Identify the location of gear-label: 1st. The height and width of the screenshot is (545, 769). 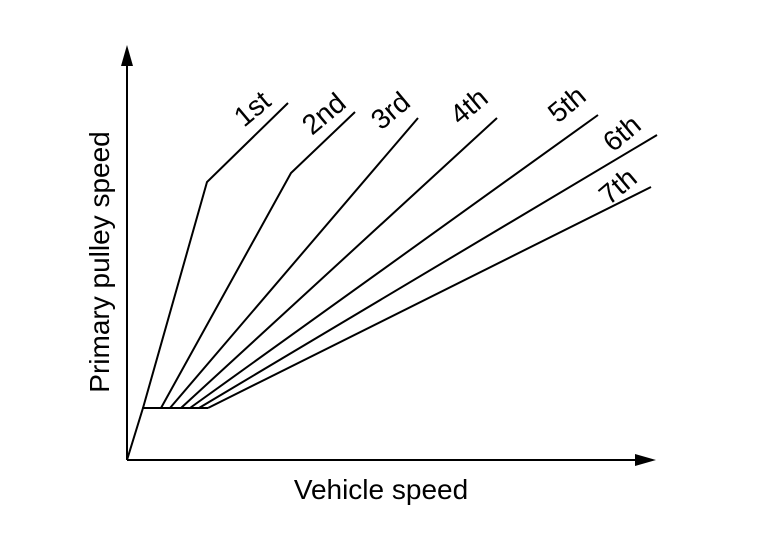
(252, 109).